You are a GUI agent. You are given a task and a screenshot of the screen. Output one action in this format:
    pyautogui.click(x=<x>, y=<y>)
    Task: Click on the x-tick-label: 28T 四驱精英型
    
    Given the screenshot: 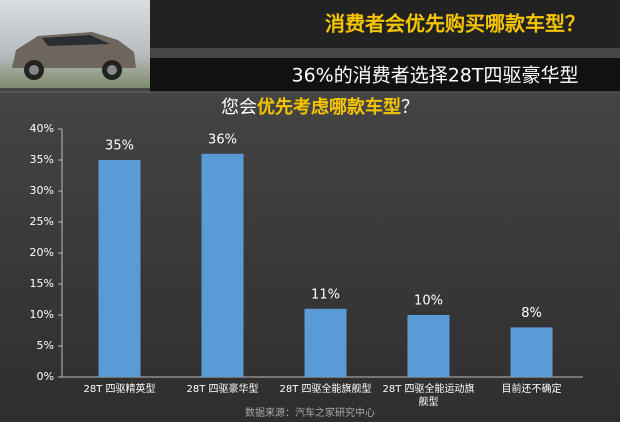 What is the action you would take?
    pyautogui.click(x=119, y=389)
    